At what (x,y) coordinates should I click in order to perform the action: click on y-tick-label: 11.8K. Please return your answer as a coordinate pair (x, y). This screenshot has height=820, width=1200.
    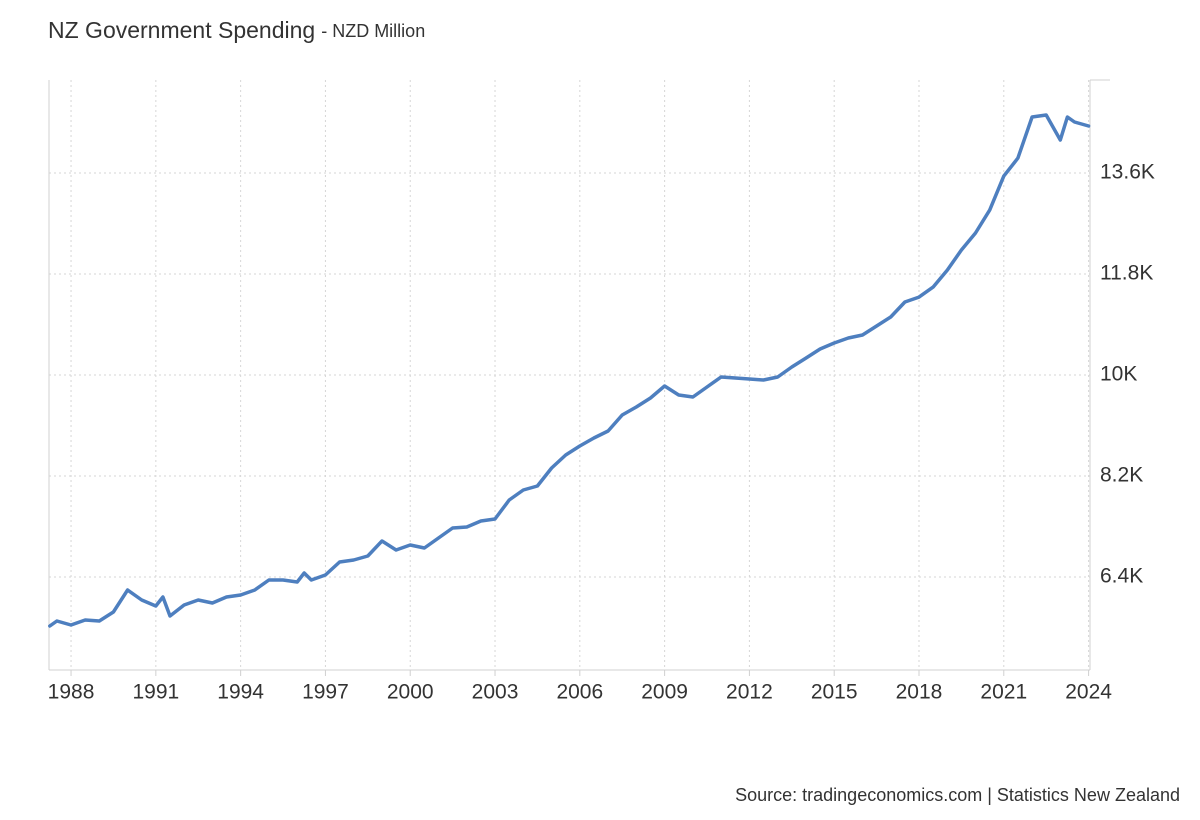
    Looking at the image, I should click on (1126, 273).